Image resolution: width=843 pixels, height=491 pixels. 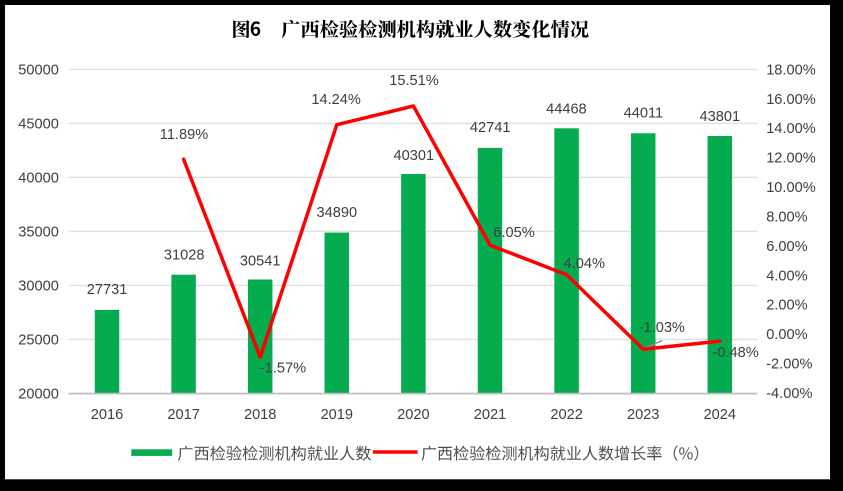 What do you see at coordinates (337, 415) in the screenshot?
I see `svg-text: 2019` at bounding box center [337, 415].